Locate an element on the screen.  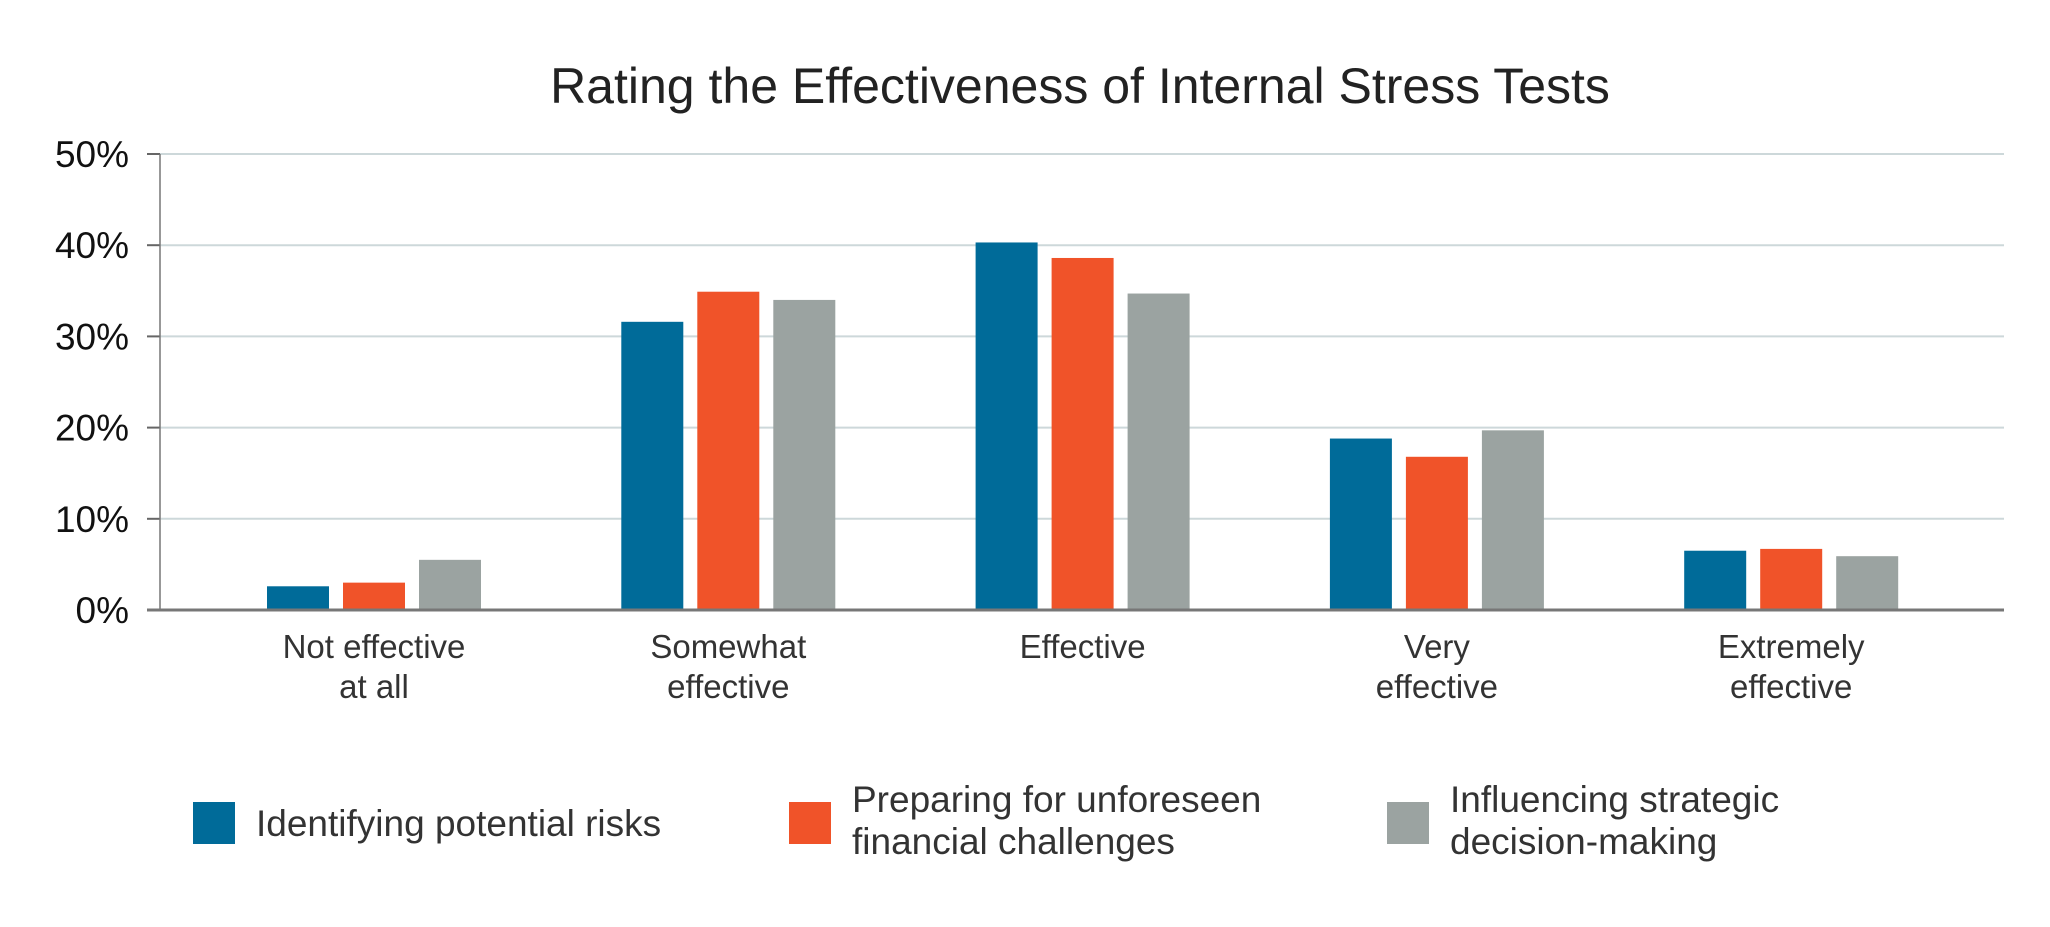
x-tick-label: Somewhat is located at coordinates (728, 646).